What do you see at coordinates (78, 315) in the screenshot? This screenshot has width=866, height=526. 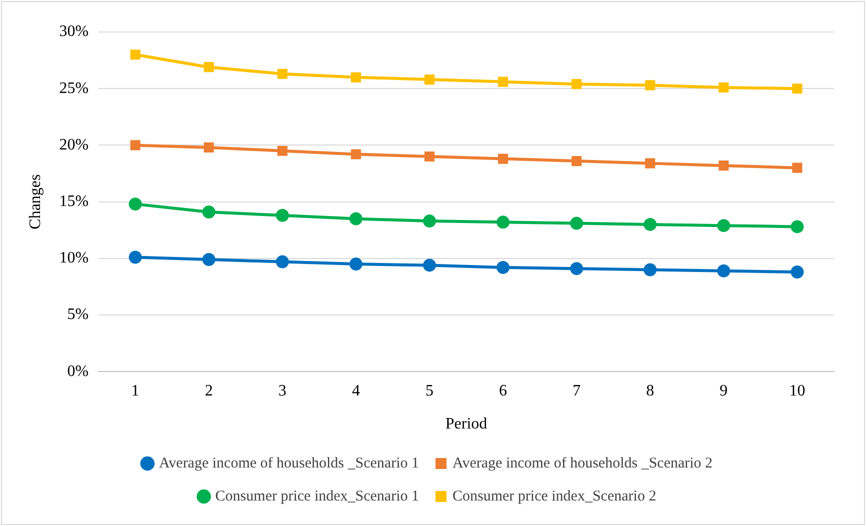 I see `y-tick-label: 5%` at bounding box center [78, 315].